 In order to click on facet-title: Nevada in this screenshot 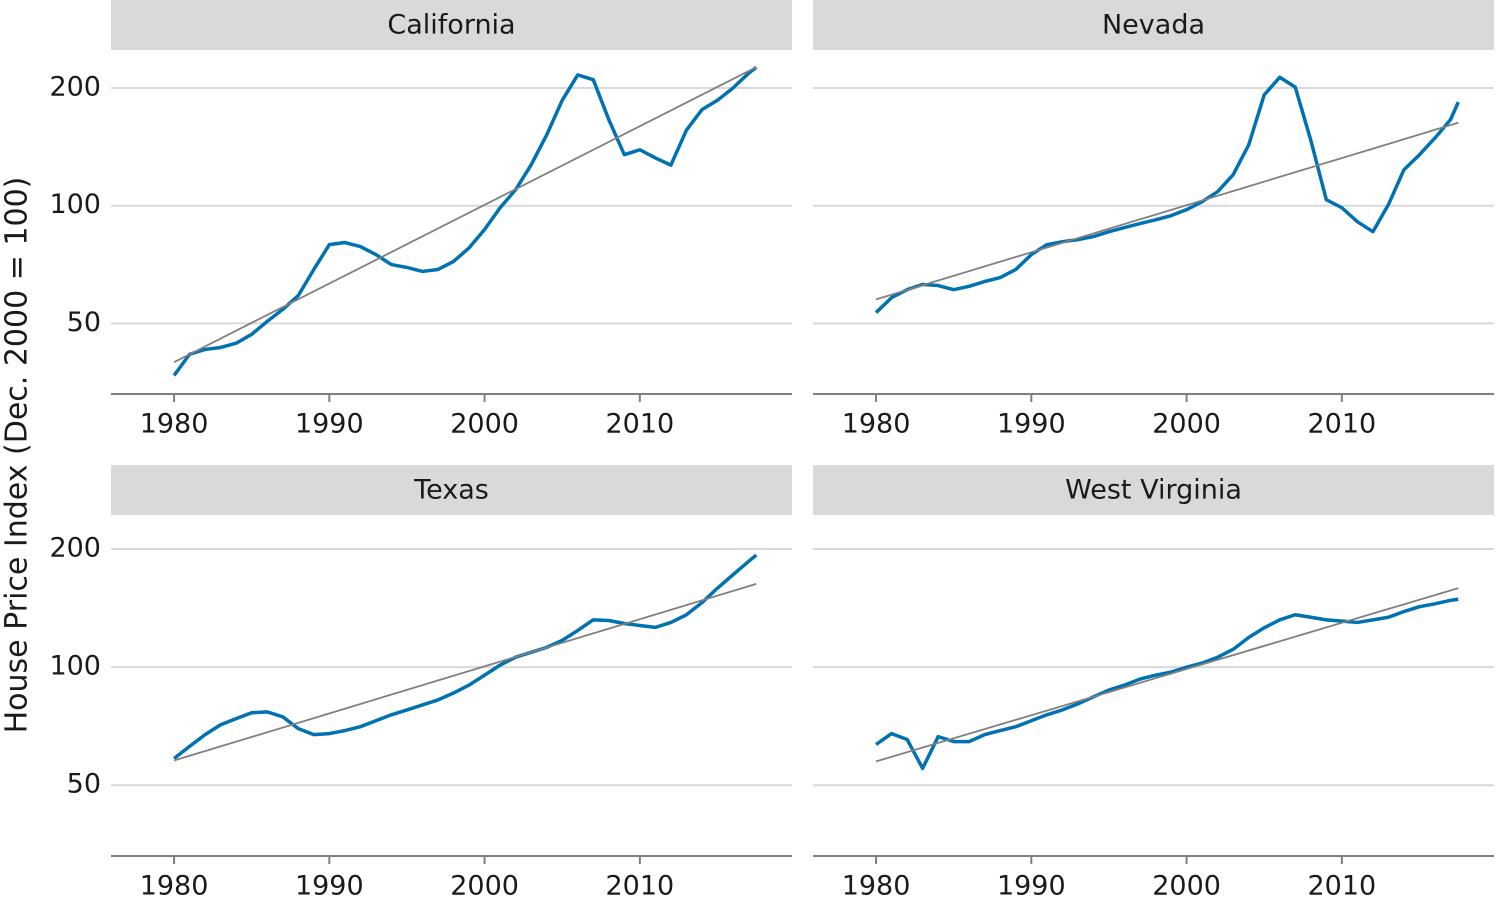, I will do `click(1153, 25)`.